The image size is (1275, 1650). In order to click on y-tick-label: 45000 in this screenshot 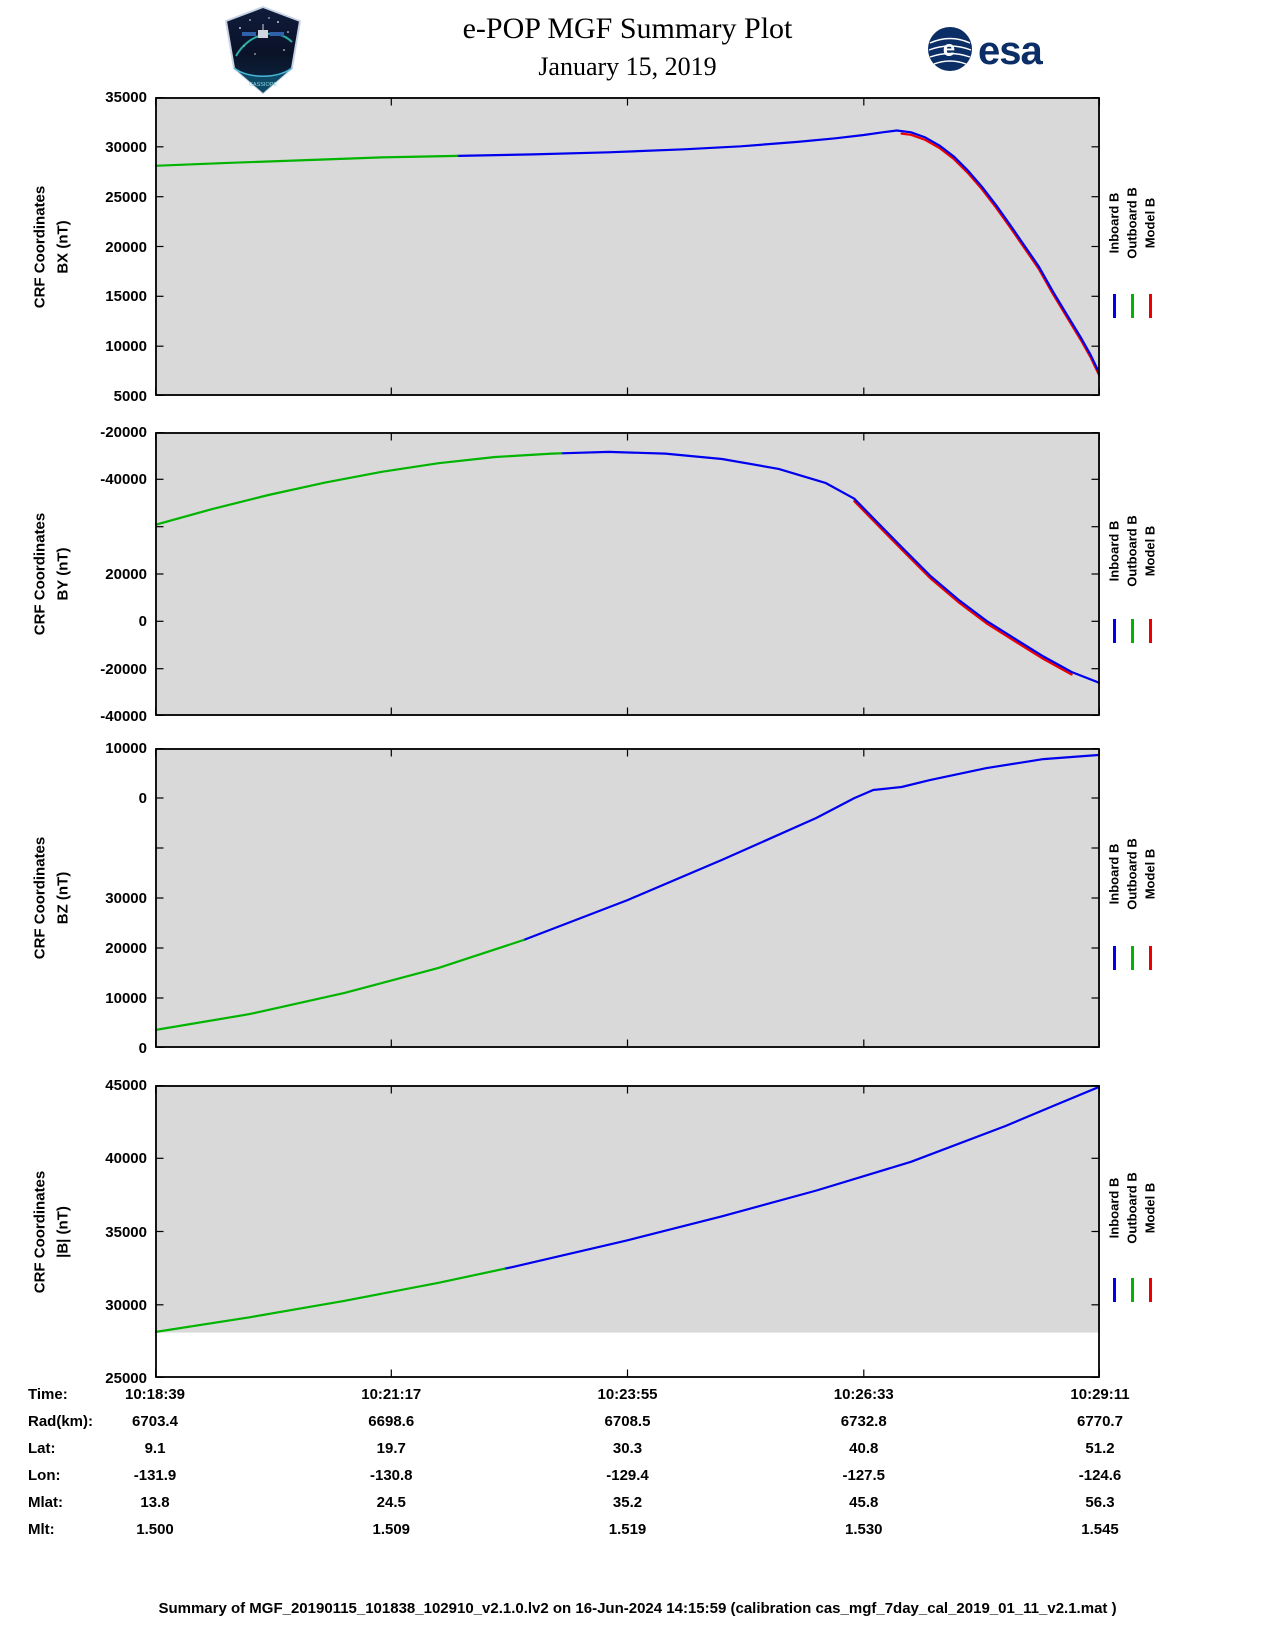, I will do `click(126, 1085)`.